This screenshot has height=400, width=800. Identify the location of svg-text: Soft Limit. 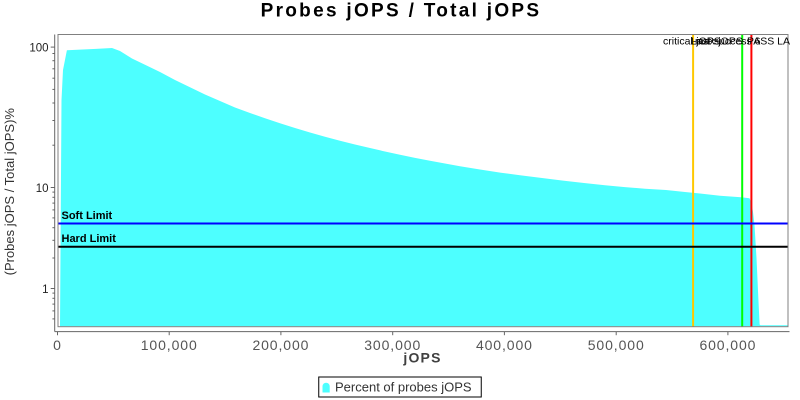
(87, 216).